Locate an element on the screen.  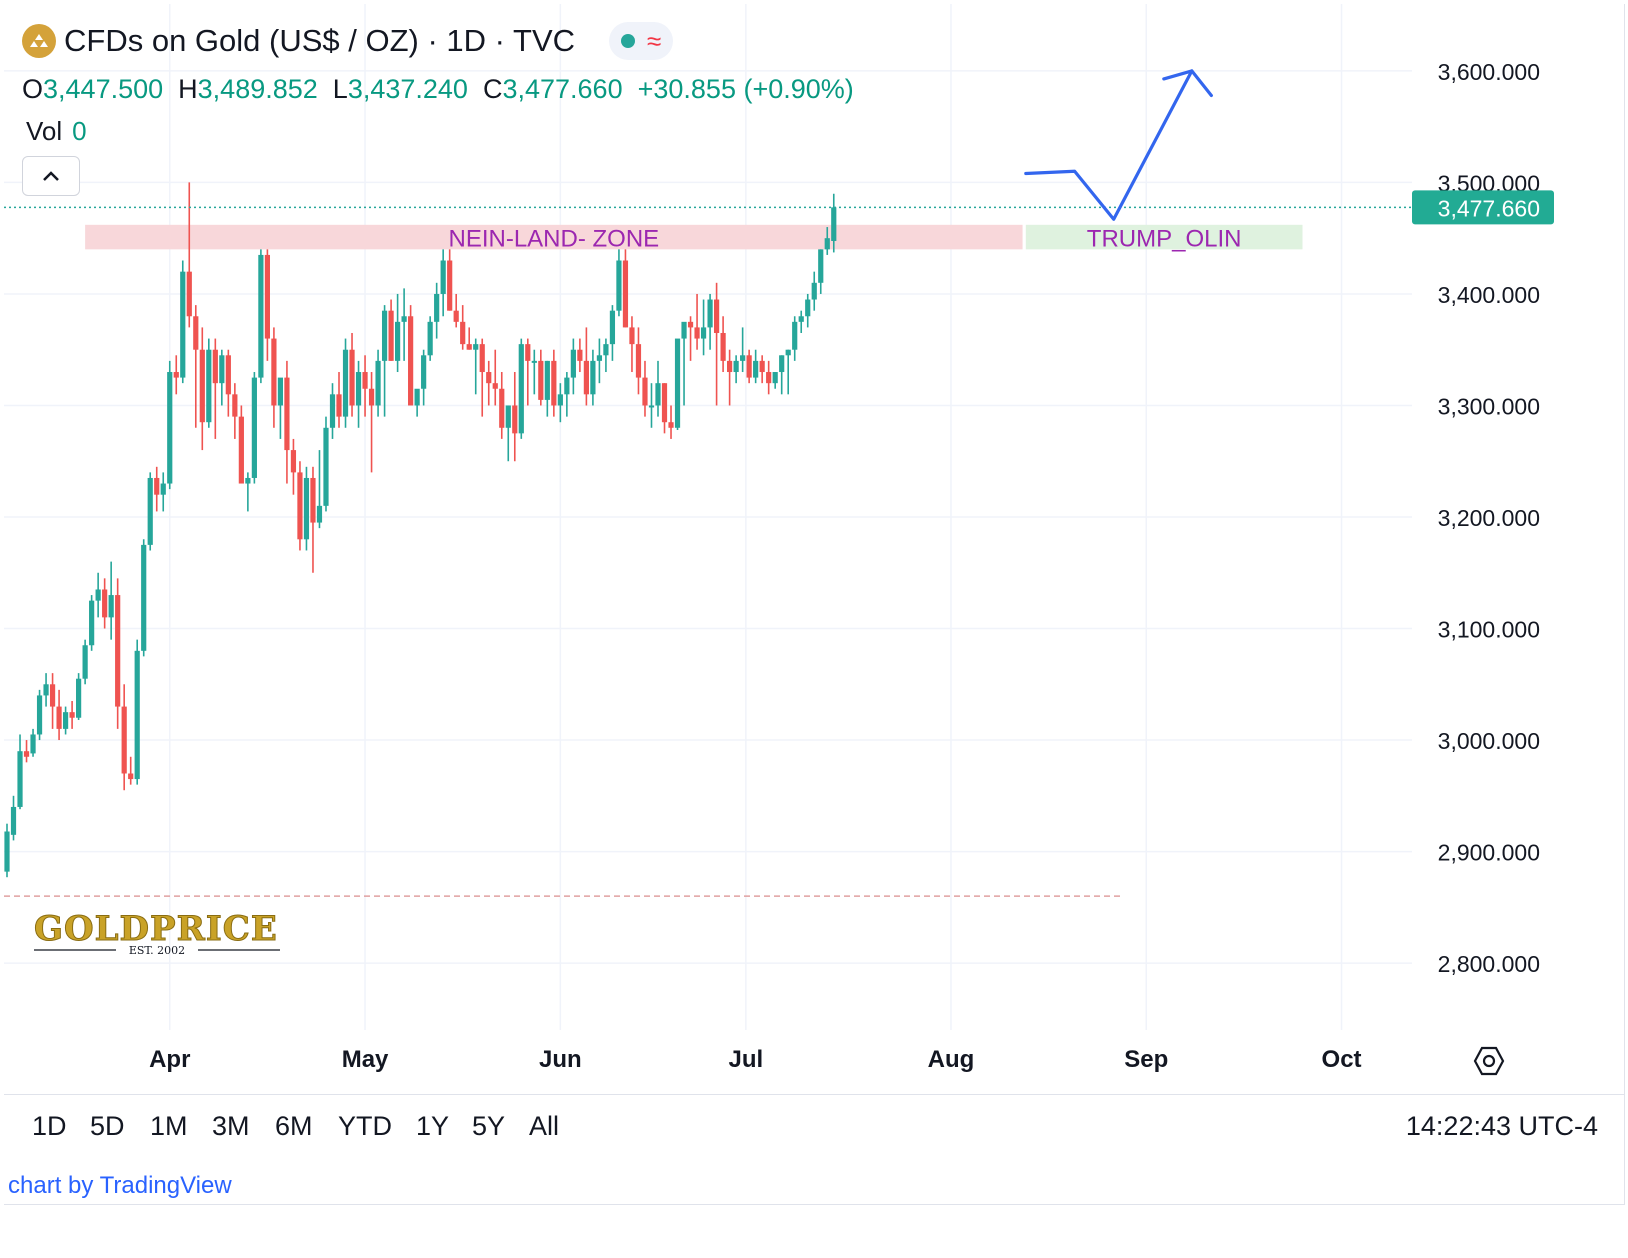
range-6m: 6M is located at coordinates (294, 1126).